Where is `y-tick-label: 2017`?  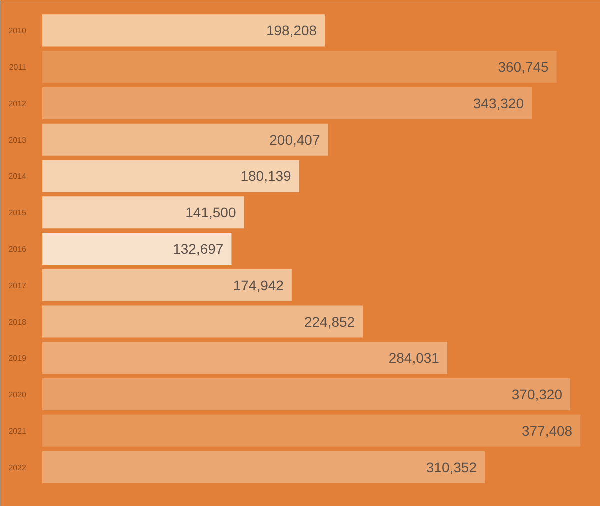
y-tick-label: 2017 is located at coordinates (18, 285).